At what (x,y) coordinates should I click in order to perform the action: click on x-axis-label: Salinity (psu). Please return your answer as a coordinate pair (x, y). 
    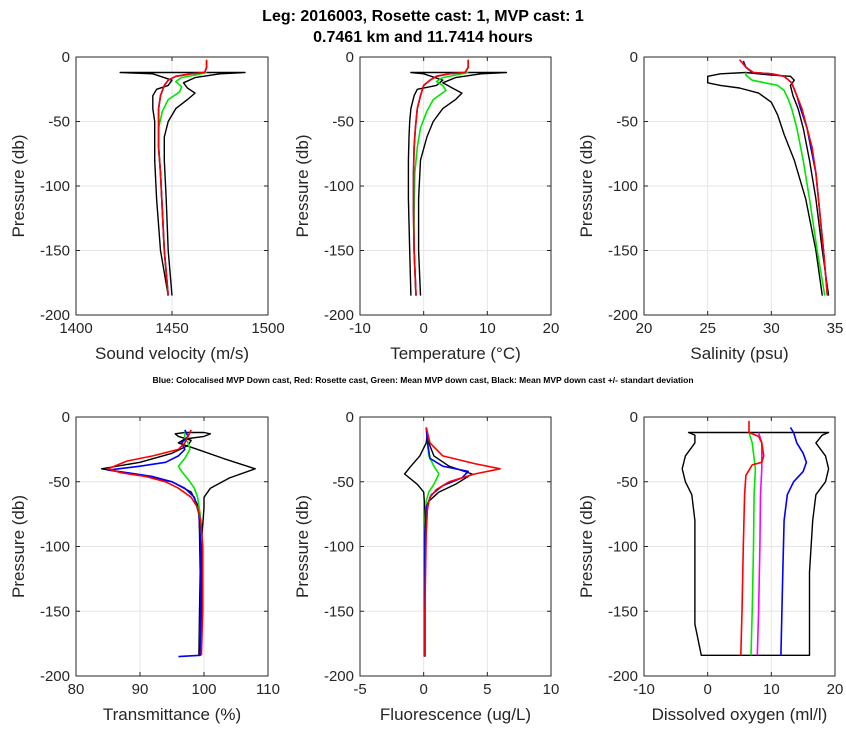
    Looking at the image, I should click on (739, 353).